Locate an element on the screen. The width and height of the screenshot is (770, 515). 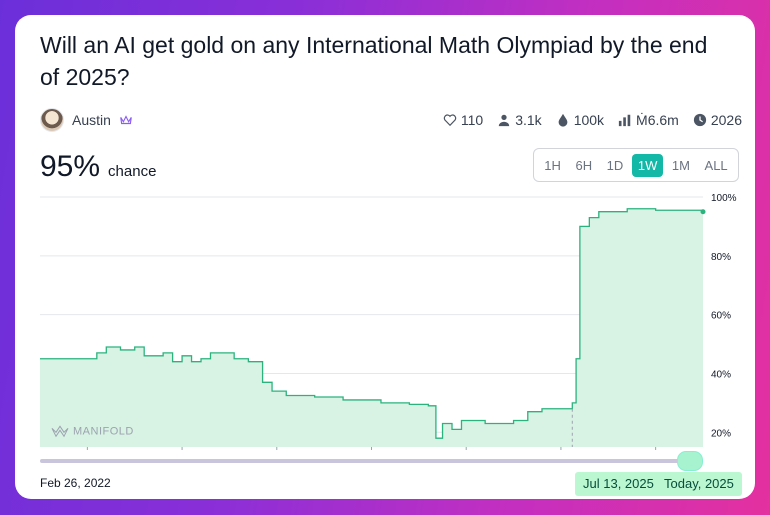
market-stats: 110 3.1k 100k Ṁ6.6m 2026 is located at coordinates (592, 120).